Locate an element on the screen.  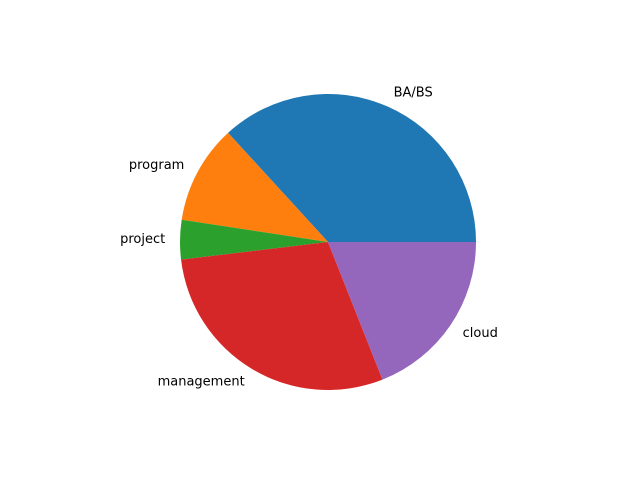
pie-label-ba-bs: BA/BS is located at coordinates (413, 92).